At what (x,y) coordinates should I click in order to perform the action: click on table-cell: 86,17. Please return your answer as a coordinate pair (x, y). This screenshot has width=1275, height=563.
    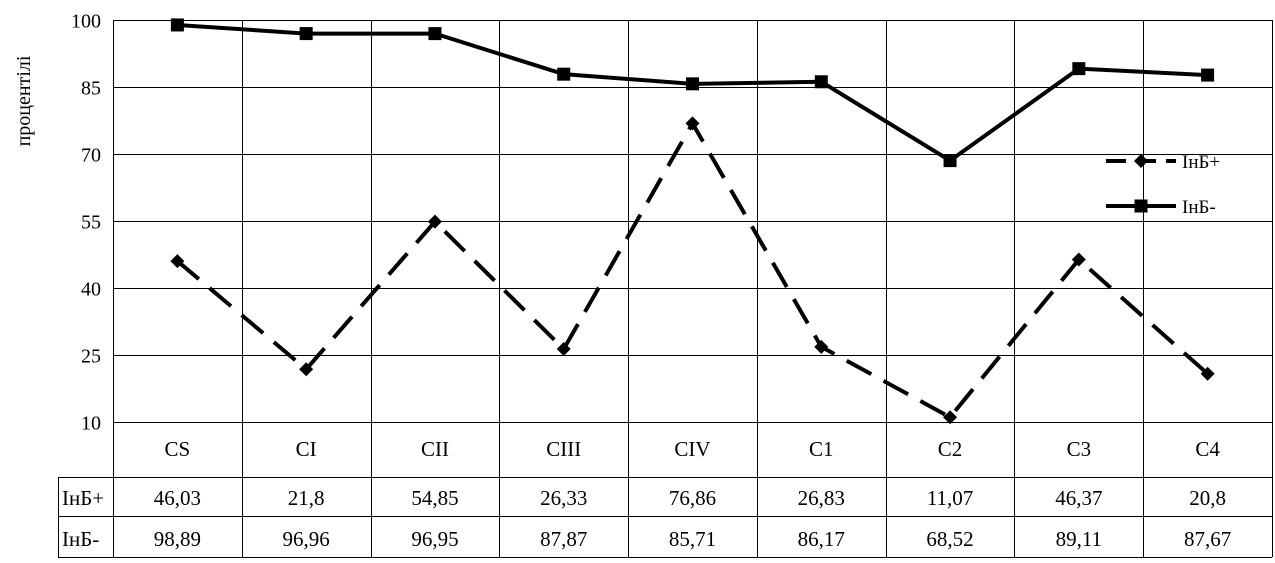
    Looking at the image, I should click on (821, 539).